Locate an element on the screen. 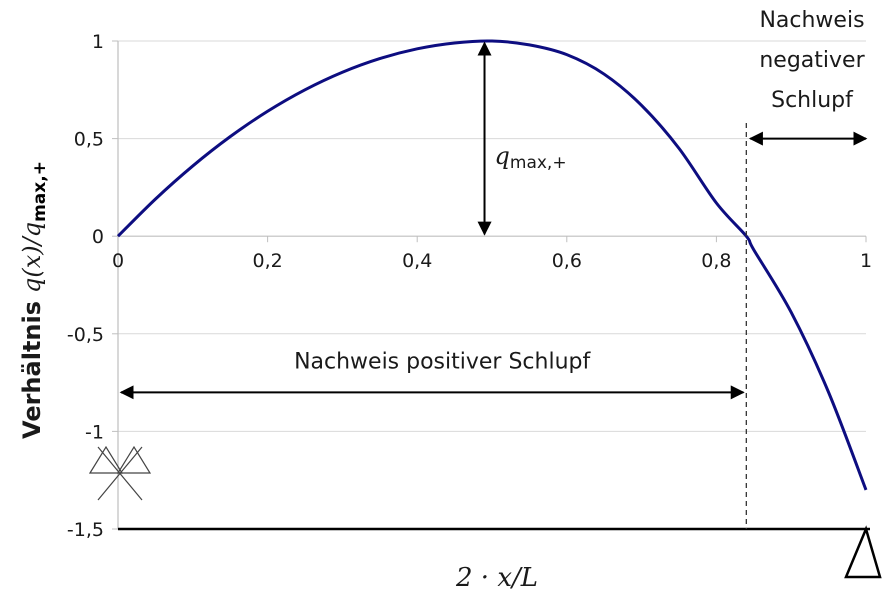 The width and height of the screenshot is (883, 595). y-tick-label: -1,5 is located at coordinates (85, 530).